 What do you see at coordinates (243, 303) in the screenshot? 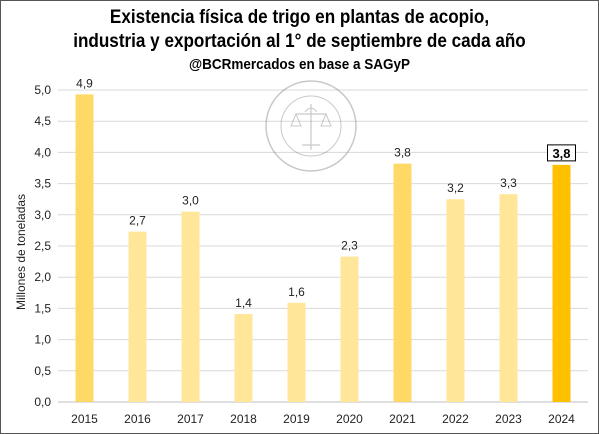
I see `value-label-2018: 1,4` at bounding box center [243, 303].